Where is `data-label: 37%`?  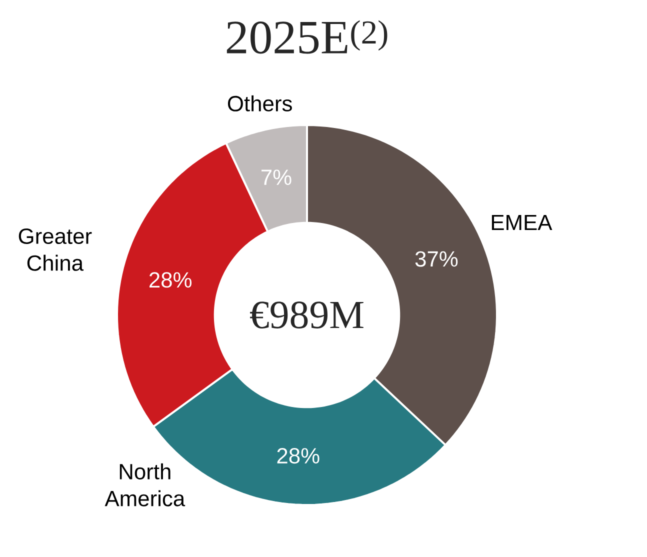
data-label: 37% is located at coordinates (436, 259).